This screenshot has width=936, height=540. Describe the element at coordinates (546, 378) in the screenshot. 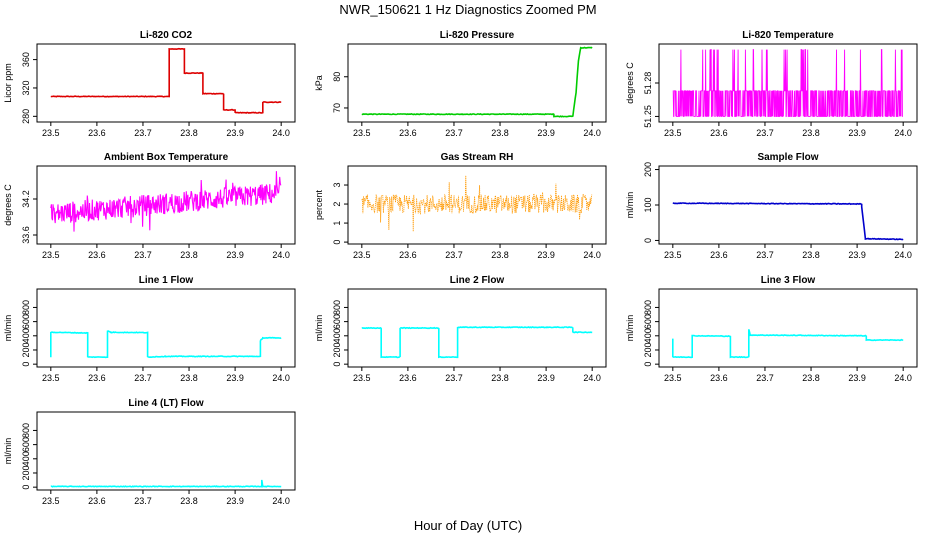

I see `panel-8-xtick-label: 23.9` at that location.